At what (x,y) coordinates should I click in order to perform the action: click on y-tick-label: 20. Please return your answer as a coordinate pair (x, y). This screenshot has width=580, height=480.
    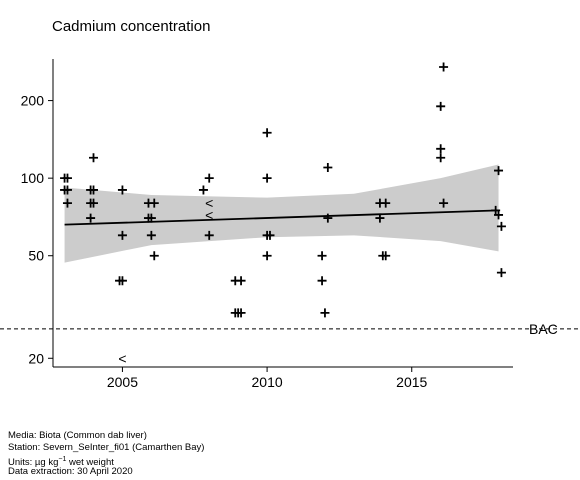
    Looking at the image, I should click on (36, 358).